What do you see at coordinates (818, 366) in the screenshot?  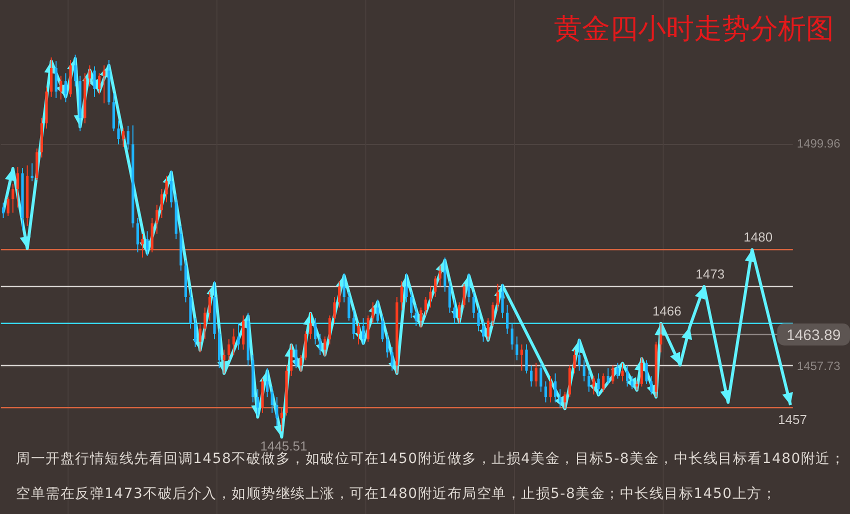 I see `y-tick-label: 1457.73` at bounding box center [818, 366].